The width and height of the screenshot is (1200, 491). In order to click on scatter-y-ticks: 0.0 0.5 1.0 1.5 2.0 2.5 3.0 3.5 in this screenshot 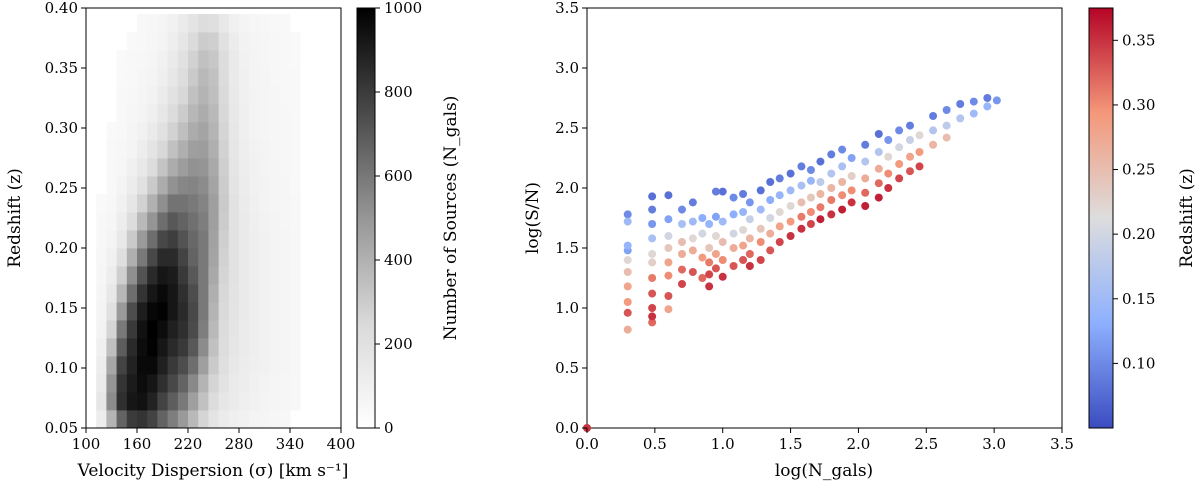, I will do `click(571, 218)`.